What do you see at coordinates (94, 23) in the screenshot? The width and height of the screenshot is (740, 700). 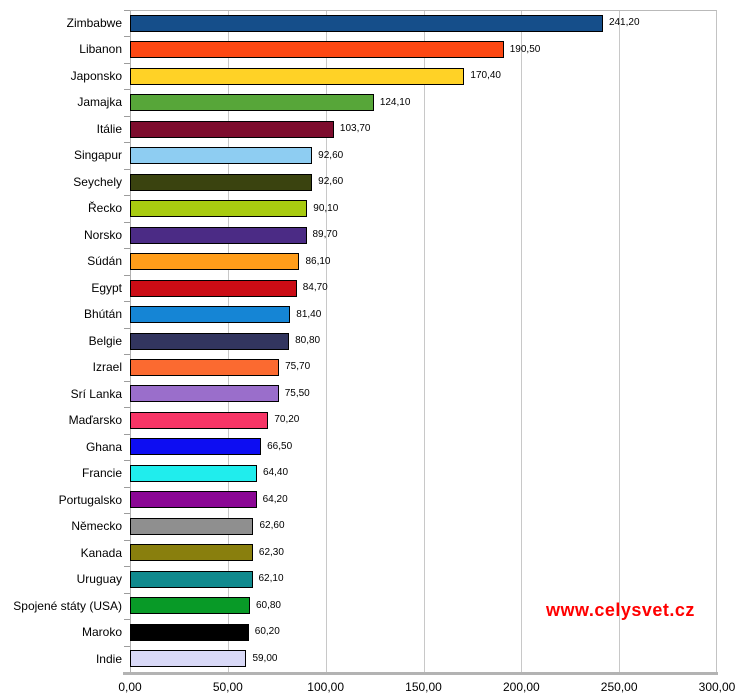 I see `category-label-Zimbabwe: Zimbabwe` at bounding box center [94, 23].